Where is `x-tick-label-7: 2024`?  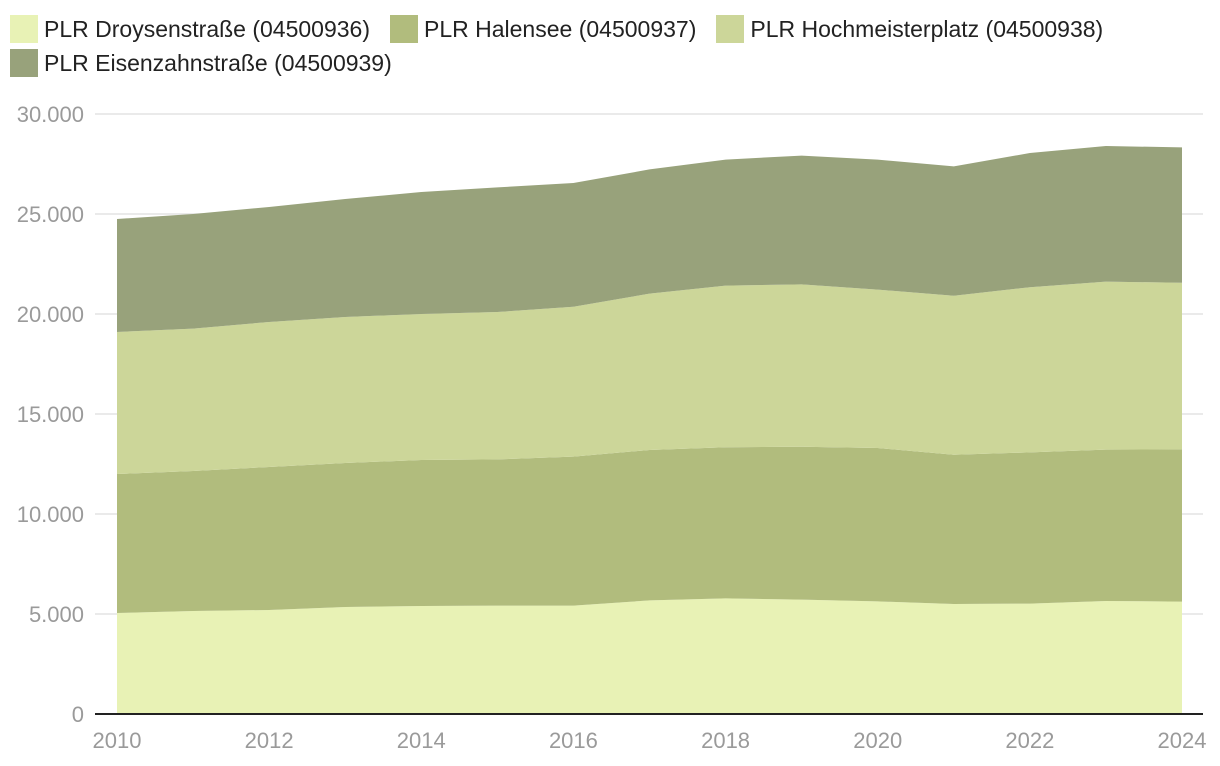
x-tick-label-7: 2024 is located at coordinates (1182, 740).